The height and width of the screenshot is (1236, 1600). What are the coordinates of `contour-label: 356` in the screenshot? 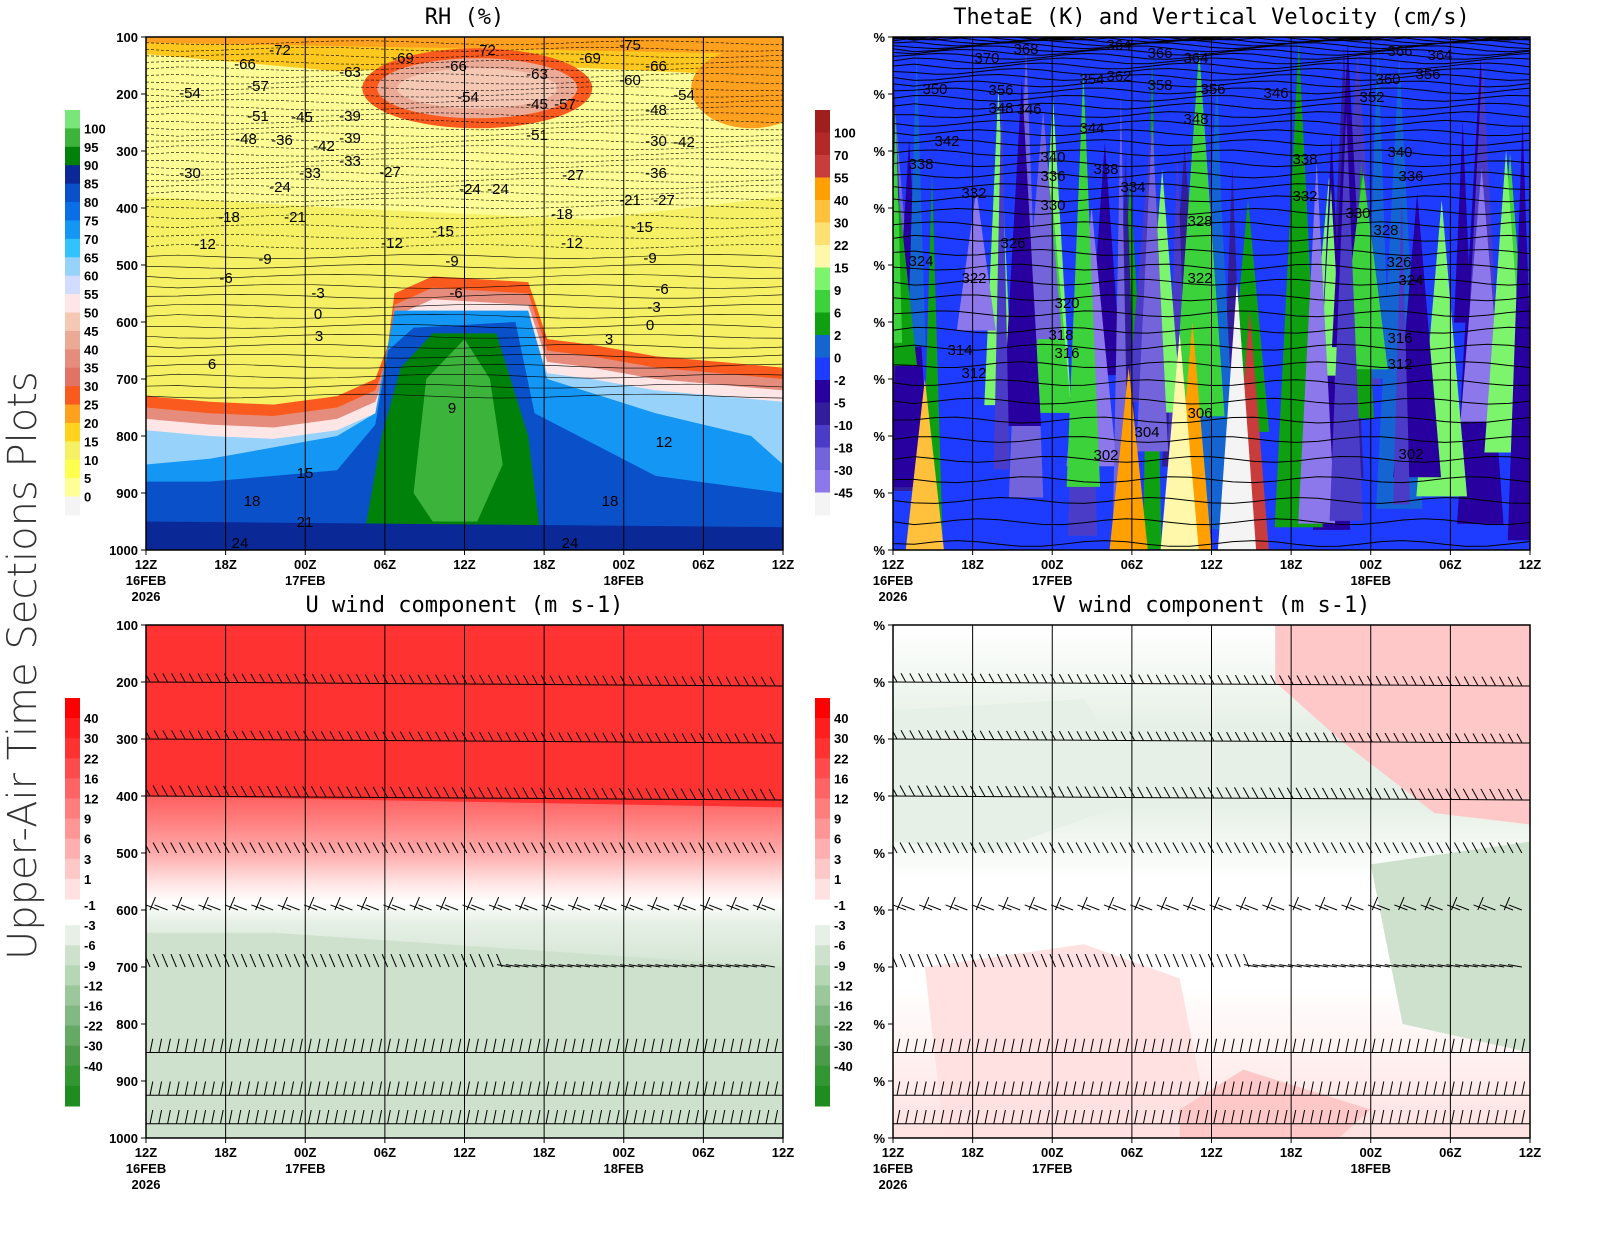 It's located at (1000, 90).